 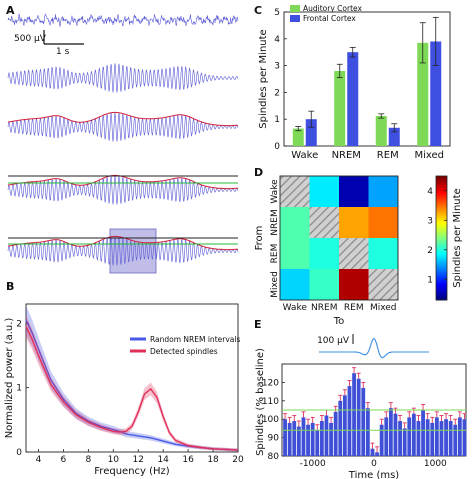 I want to click on filtered-trace-threshold-row, so click(x=123, y=190).